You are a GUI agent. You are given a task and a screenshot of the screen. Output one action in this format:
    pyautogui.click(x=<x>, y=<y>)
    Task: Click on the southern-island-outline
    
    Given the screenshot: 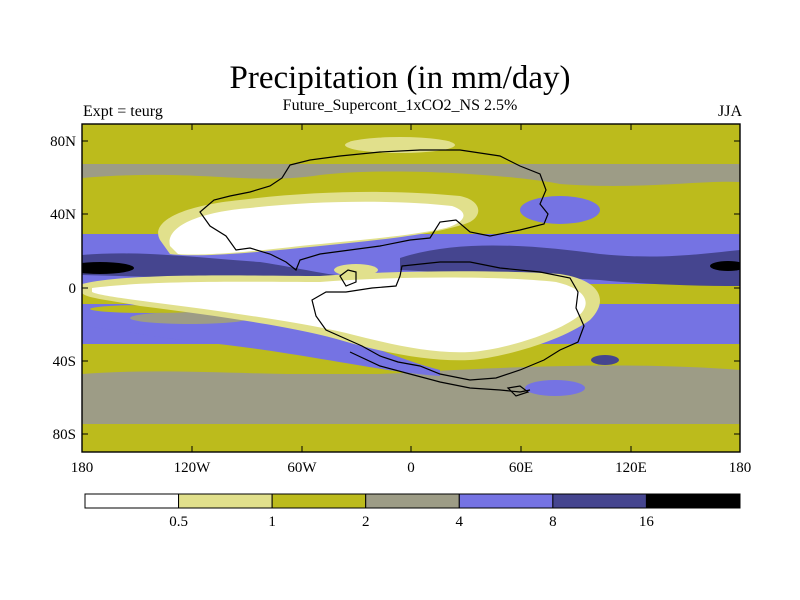 What is the action you would take?
    pyautogui.click(x=518, y=391)
    